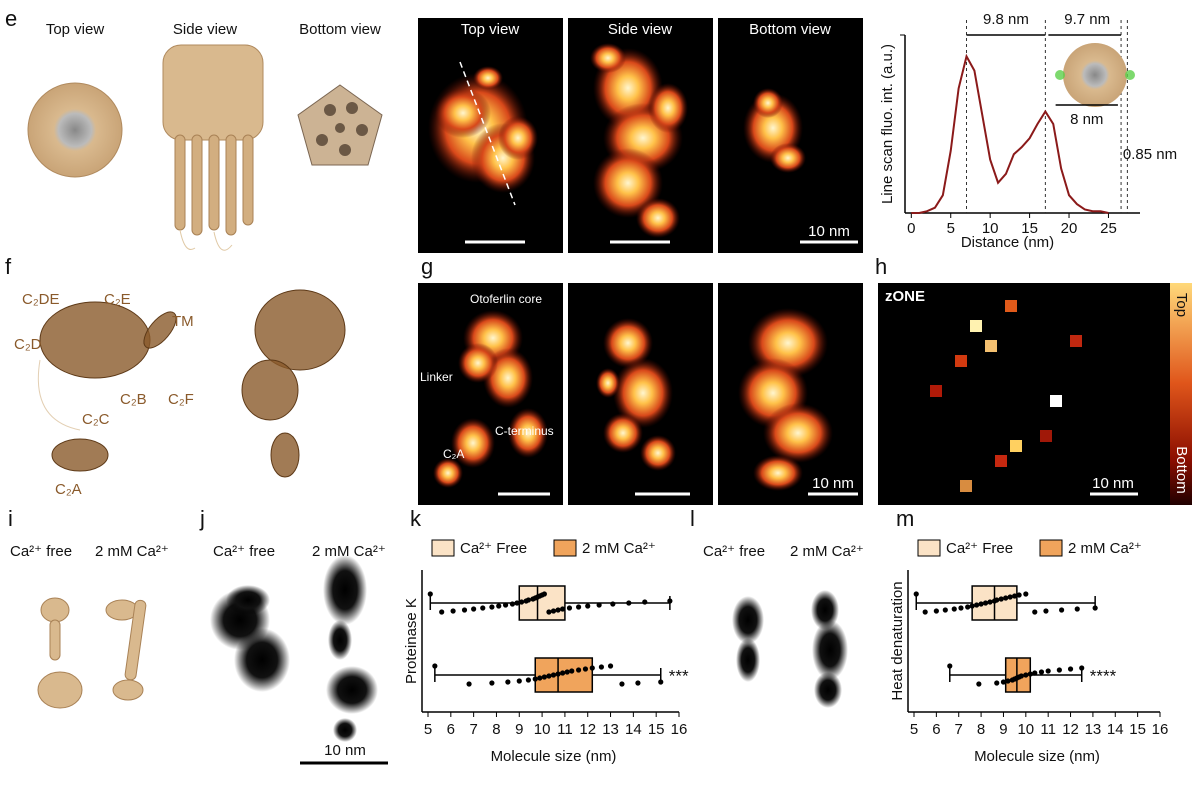 The width and height of the screenshot is (1200, 789). Describe the element at coordinates (679, 729) in the screenshot. I see `x-tick-label: 16` at that location.